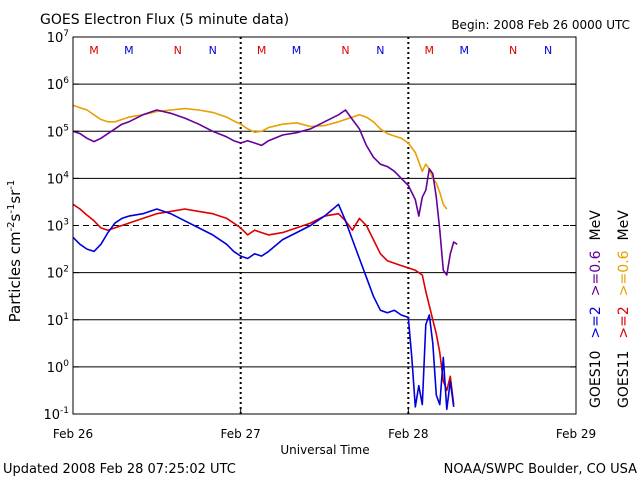  What do you see at coordinates (164, 20) in the screenshot?
I see `chart-title: GOES Electron Flux (5 minute data)` at bounding box center [164, 20].